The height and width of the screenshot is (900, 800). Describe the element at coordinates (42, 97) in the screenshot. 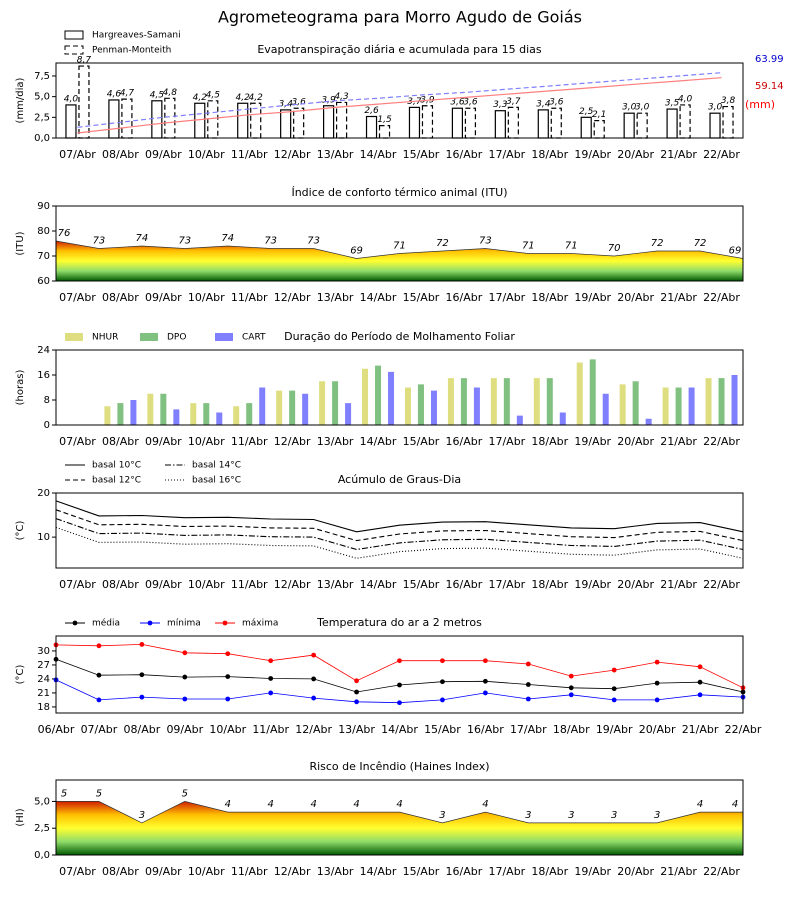

I see `y-tick-label: 5,0` at that location.